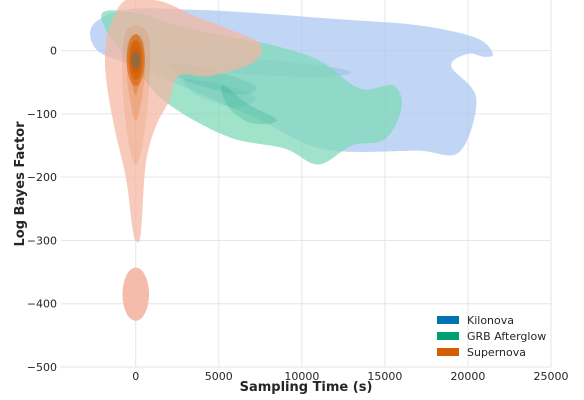 This screenshot has width=584, height=400. What do you see at coordinates (551, 376) in the screenshot?
I see `x-tick-label: 25000` at bounding box center [551, 376].